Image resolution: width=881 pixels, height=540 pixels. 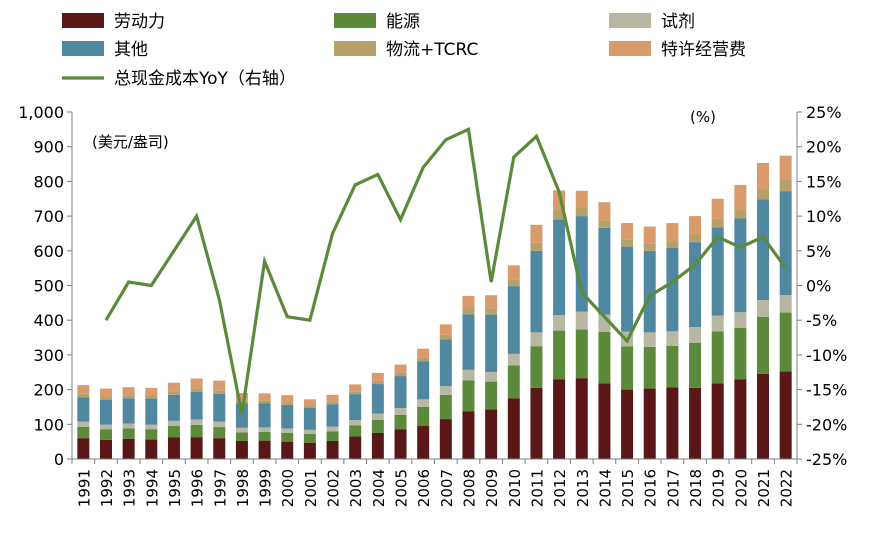 What do you see at coordinates (468, 311) in the screenshot?
I see `bar-segment-4-2008` at bounding box center [468, 311].